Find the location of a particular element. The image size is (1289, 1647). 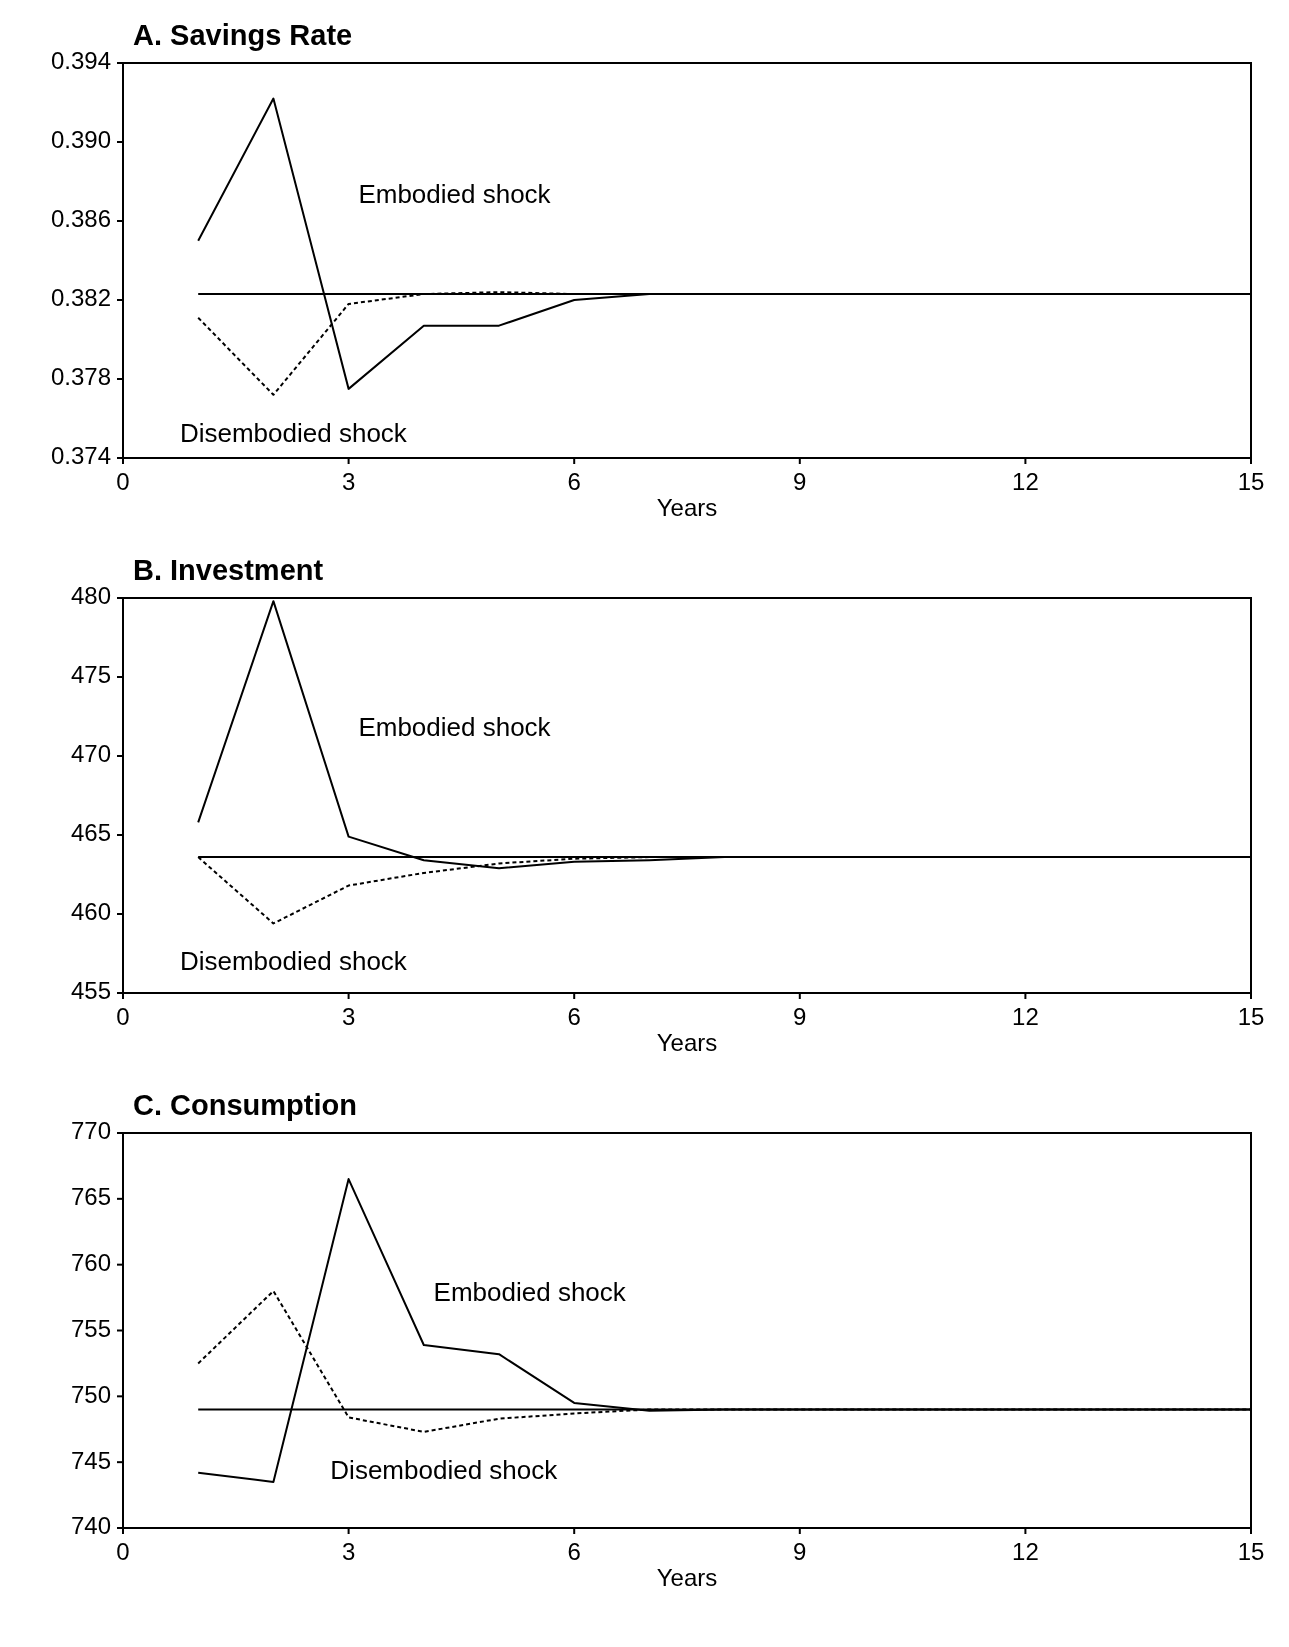

y-tick-label: 470 is located at coordinates (90, 754).